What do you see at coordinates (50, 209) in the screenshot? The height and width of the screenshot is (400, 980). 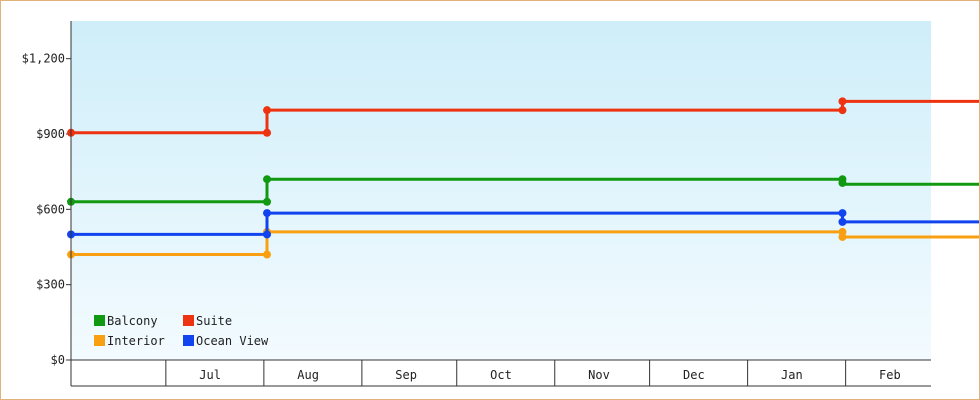 I see `y-tick-label: $600` at bounding box center [50, 209].